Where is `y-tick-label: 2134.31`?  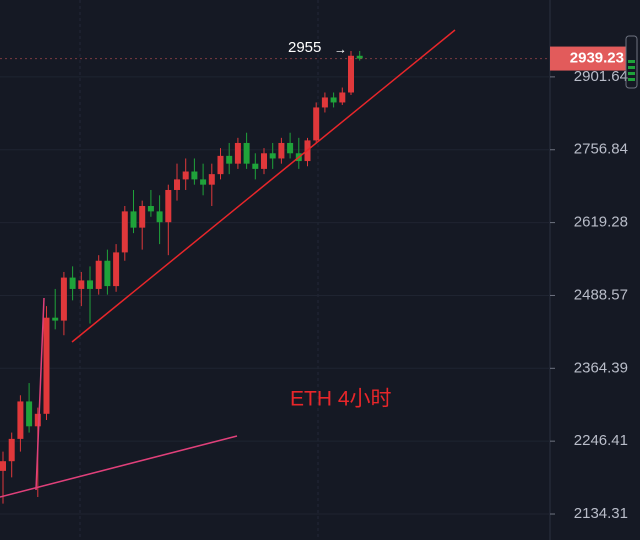 y-tick-label: 2134.31 is located at coordinates (601, 513).